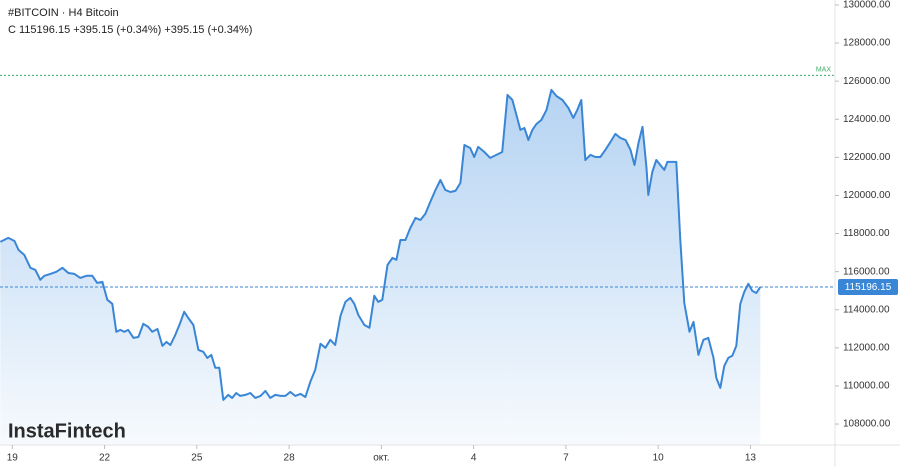 This screenshot has height=467, width=900. I want to click on max-label: MAX, so click(824, 69).